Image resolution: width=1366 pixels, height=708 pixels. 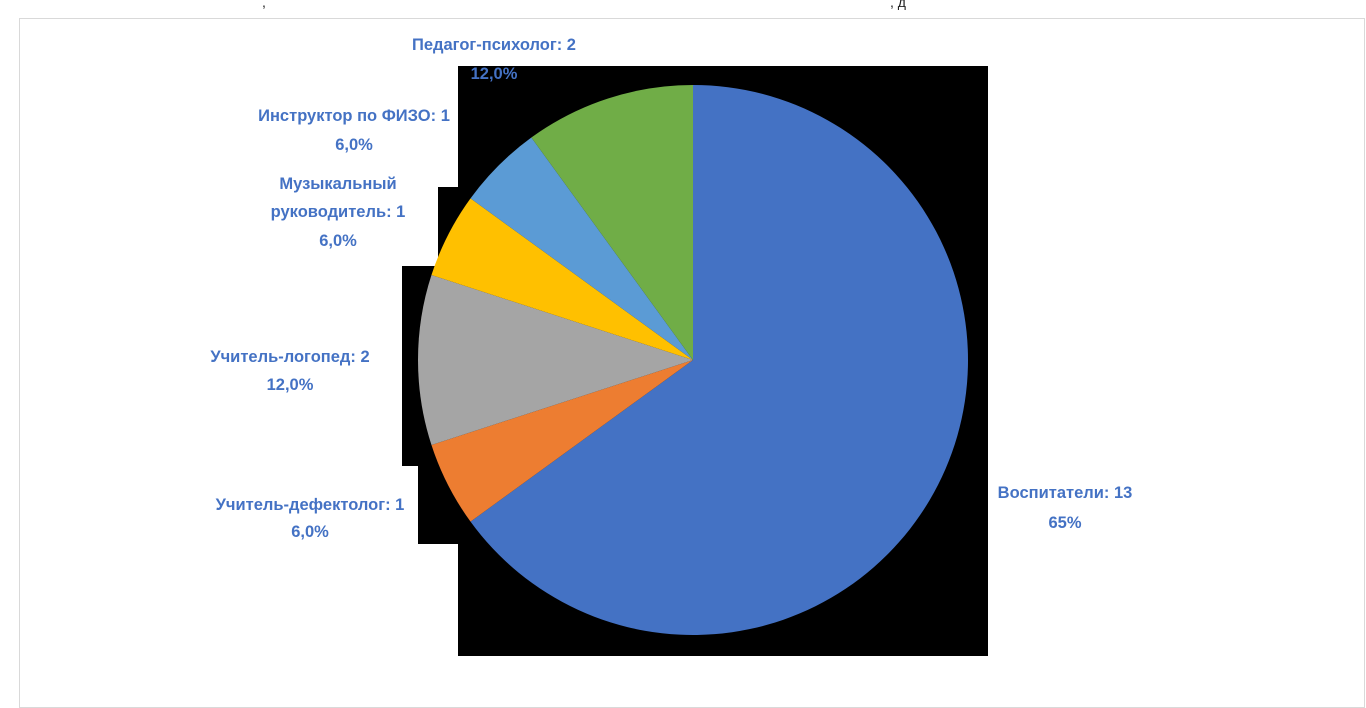 What do you see at coordinates (310, 518) in the screenshot?
I see `data-label-1: Учитель-дефектолог: 1 6,0%` at bounding box center [310, 518].